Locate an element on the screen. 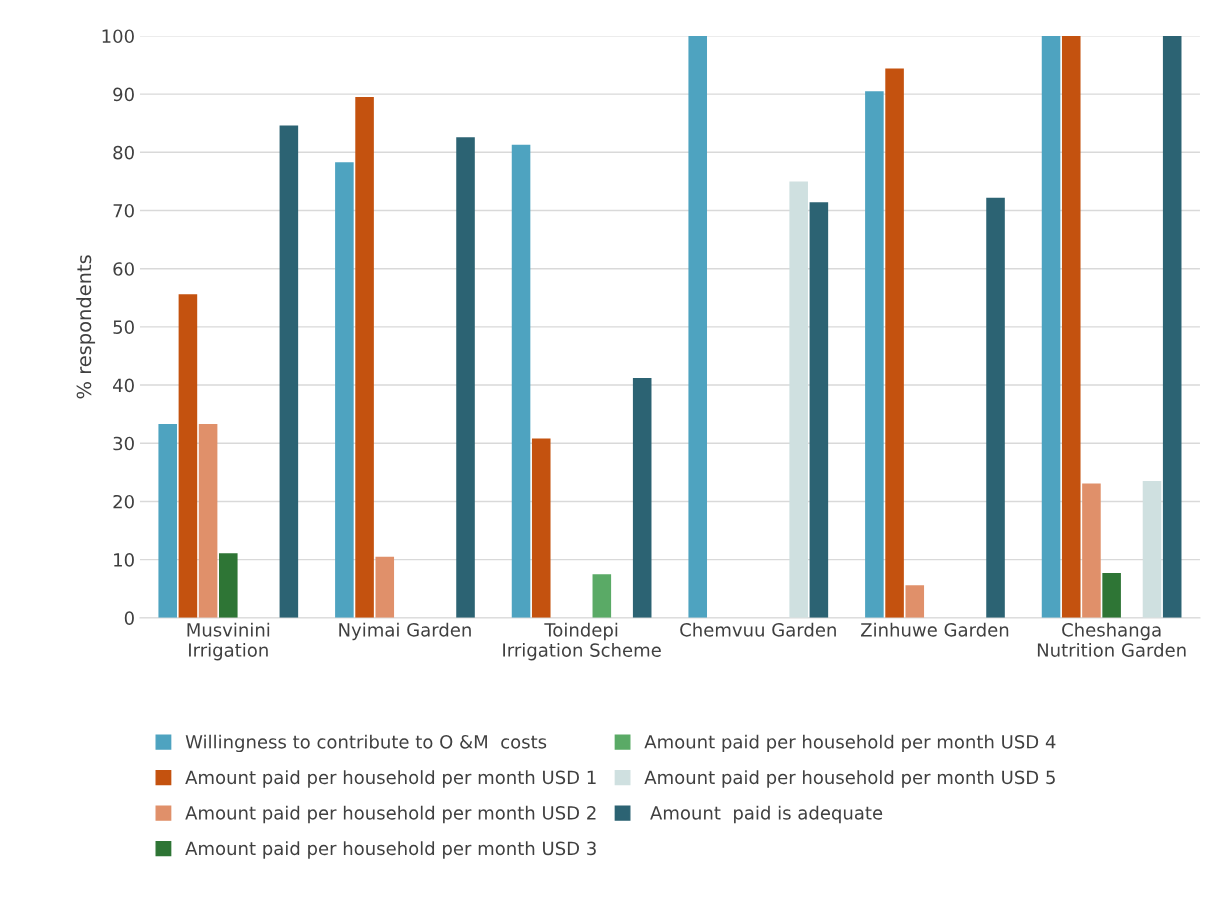 This screenshot has width=1217, height=898. x-tick-label: Cheshanga Nutrition Garden is located at coordinates (1111, 639).